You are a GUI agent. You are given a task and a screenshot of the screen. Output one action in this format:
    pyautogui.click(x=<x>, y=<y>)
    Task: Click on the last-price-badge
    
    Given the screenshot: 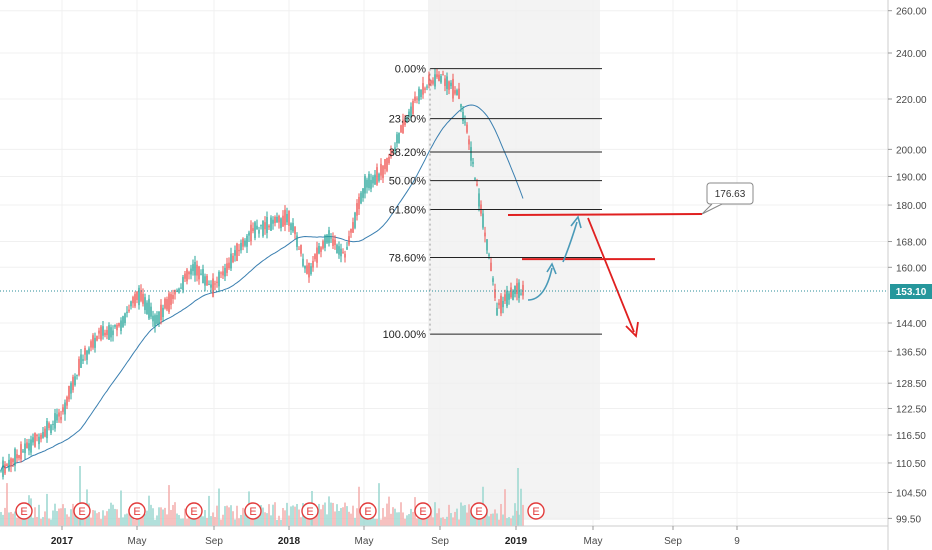 What is the action you would take?
    pyautogui.click(x=911, y=291)
    